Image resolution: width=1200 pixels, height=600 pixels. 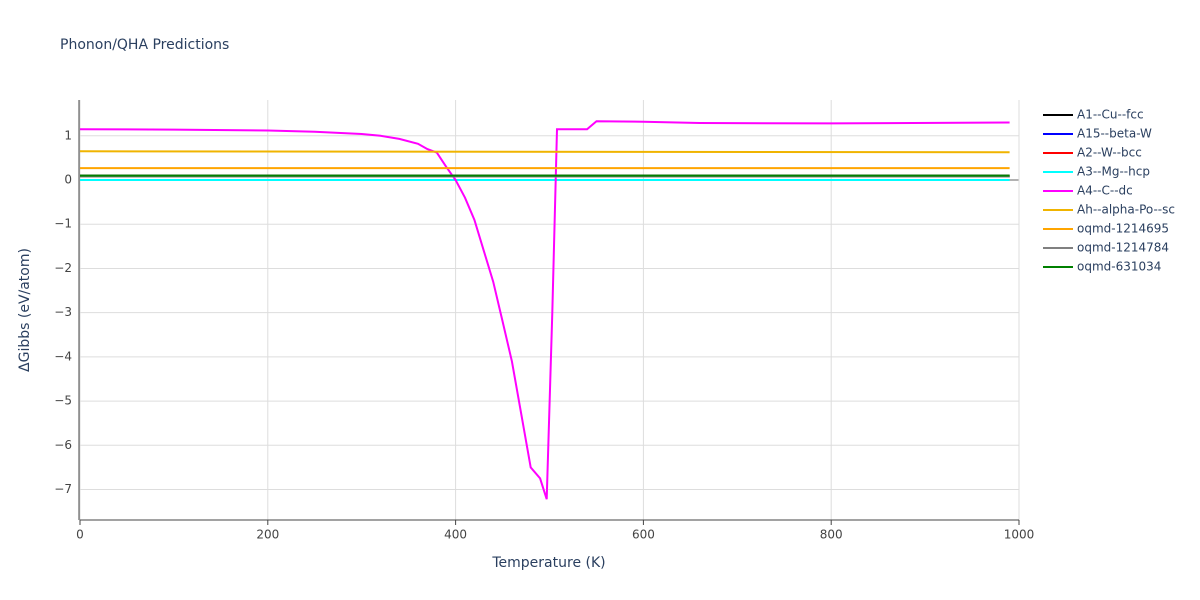 What do you see at coordinates (1110, 115) in the screenshot?
I see `legend-label: A1--Cu--fcc` at bounding box center [1110, 115].